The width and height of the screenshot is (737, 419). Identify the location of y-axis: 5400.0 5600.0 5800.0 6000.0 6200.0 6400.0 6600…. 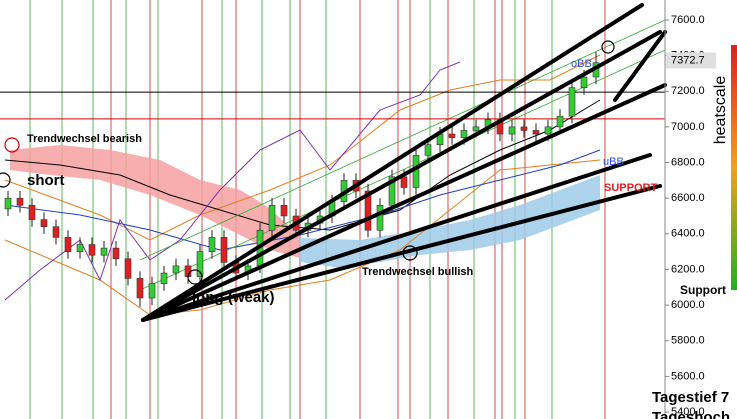
(690, 216).